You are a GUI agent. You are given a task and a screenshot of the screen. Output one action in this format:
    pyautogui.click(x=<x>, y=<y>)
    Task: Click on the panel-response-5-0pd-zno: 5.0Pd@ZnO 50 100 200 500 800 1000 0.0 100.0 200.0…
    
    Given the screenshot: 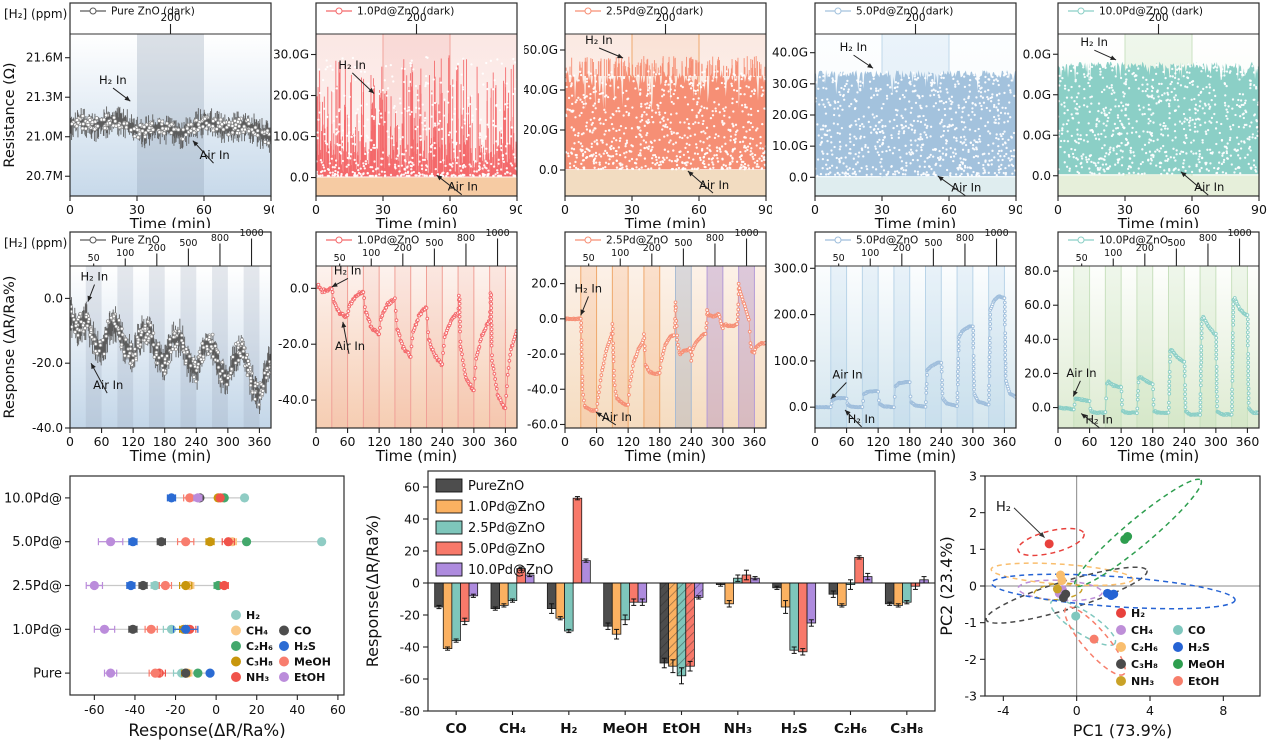 What is the action you would take?
    pyautogui.click(x=897, y=345)
    